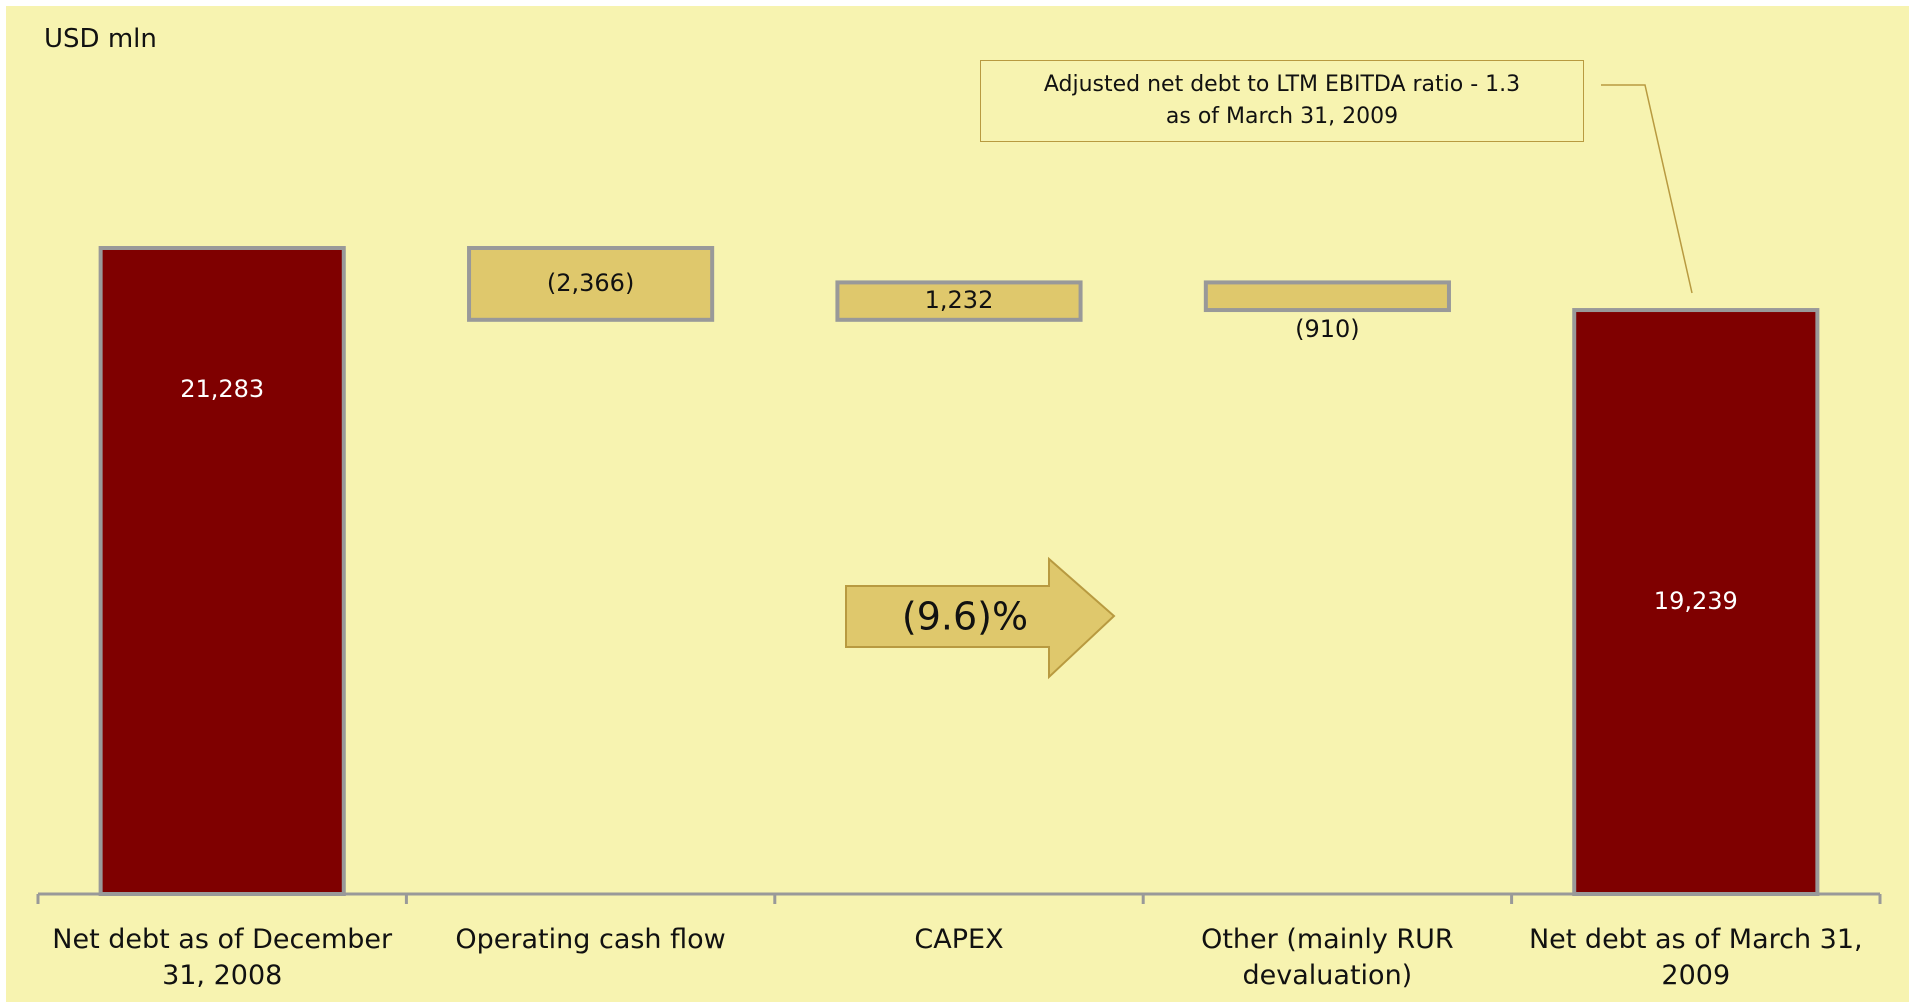 The width and height of the screenshot is (1913, 1004). What do you see at coordinates (959, 939) in the screenshot?
I see `category-label: CAPEX` at bounding box center [959, 939].